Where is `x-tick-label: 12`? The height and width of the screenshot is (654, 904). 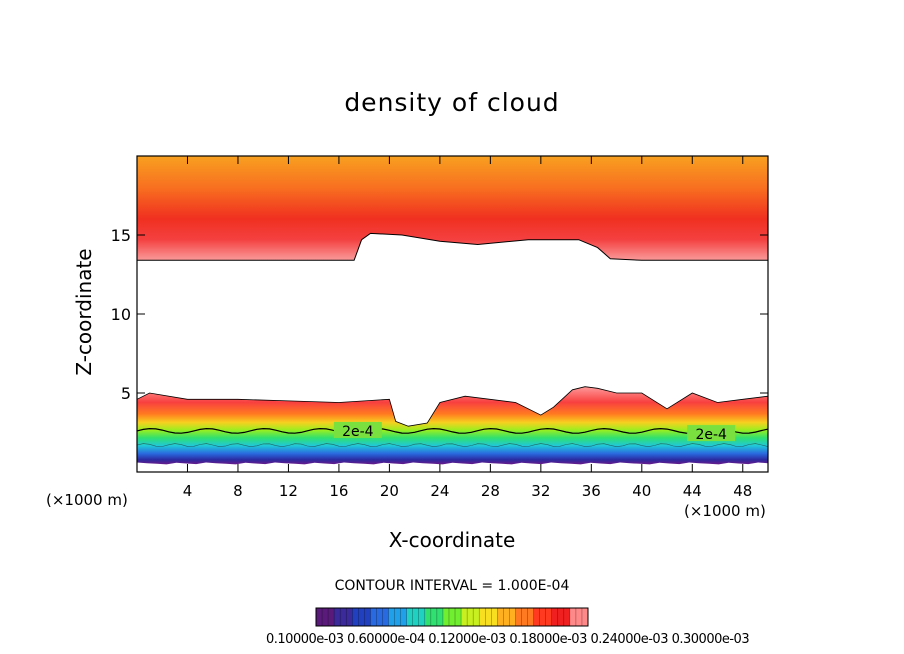 x-tick-label: 12 is located at coordinates (288, 491).